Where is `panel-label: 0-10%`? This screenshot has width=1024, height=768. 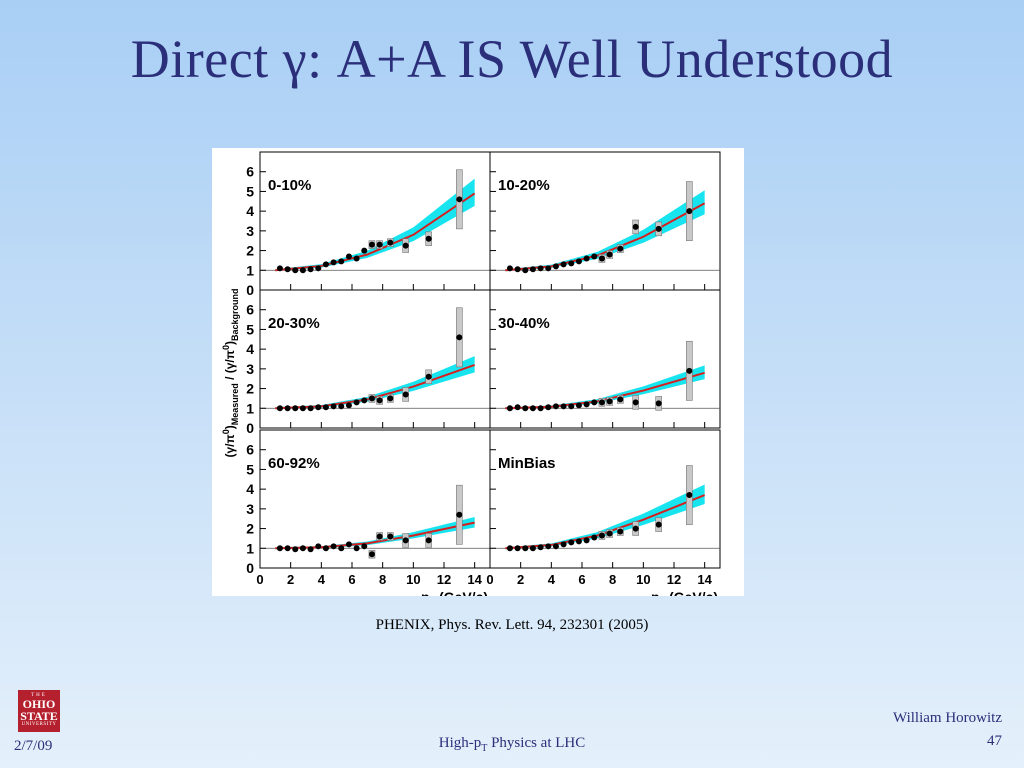 panel-label: 0-10% is located at coordinates (289, 185).